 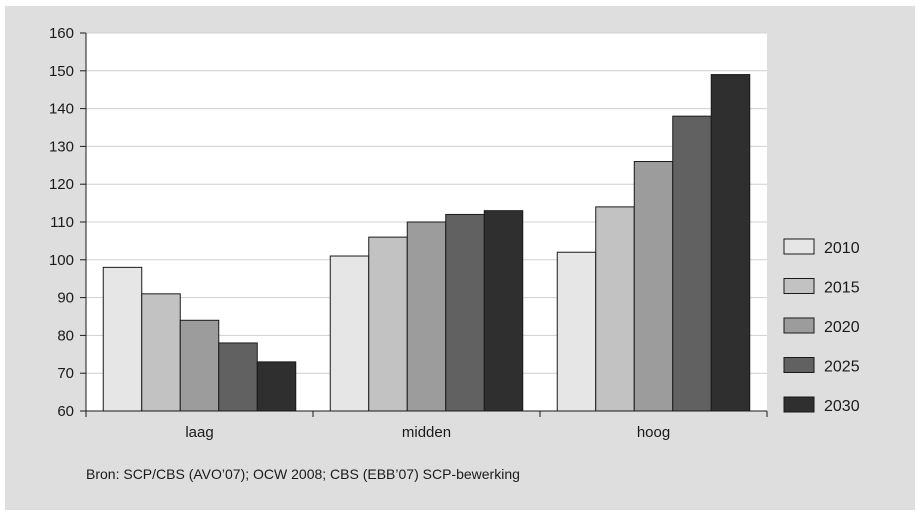 I want to click on bar-midden-2015, so click(x=388, y=324).